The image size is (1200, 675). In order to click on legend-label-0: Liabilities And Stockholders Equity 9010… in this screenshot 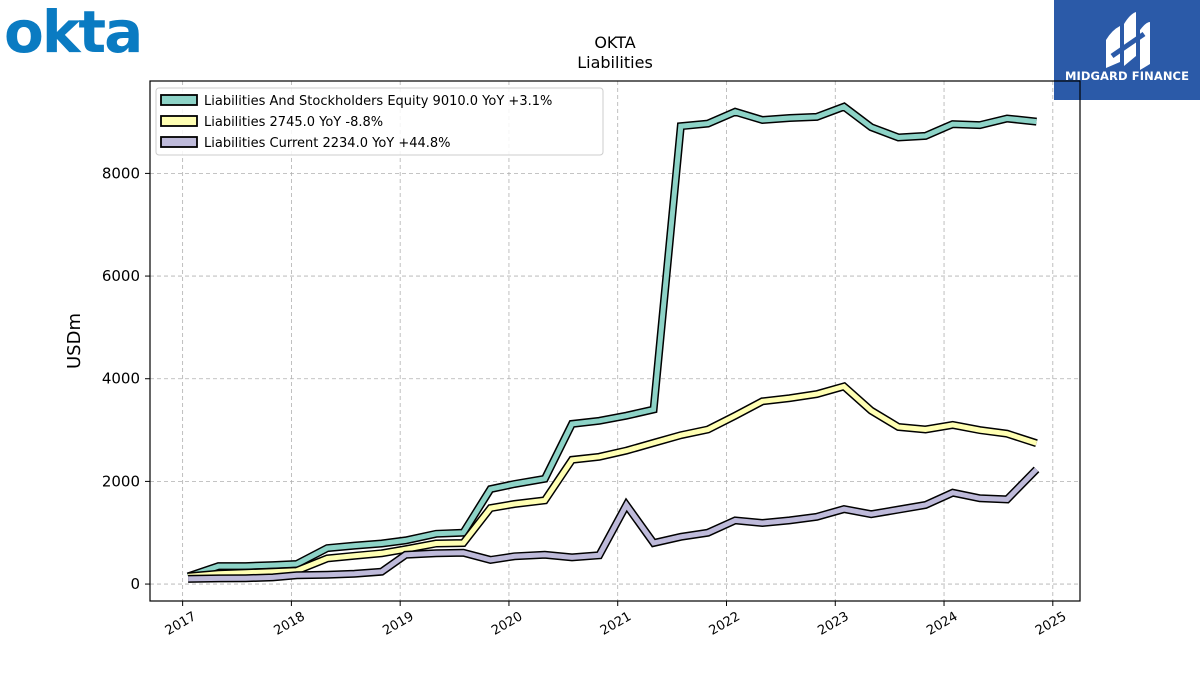, I will do `click(378, 101)`.